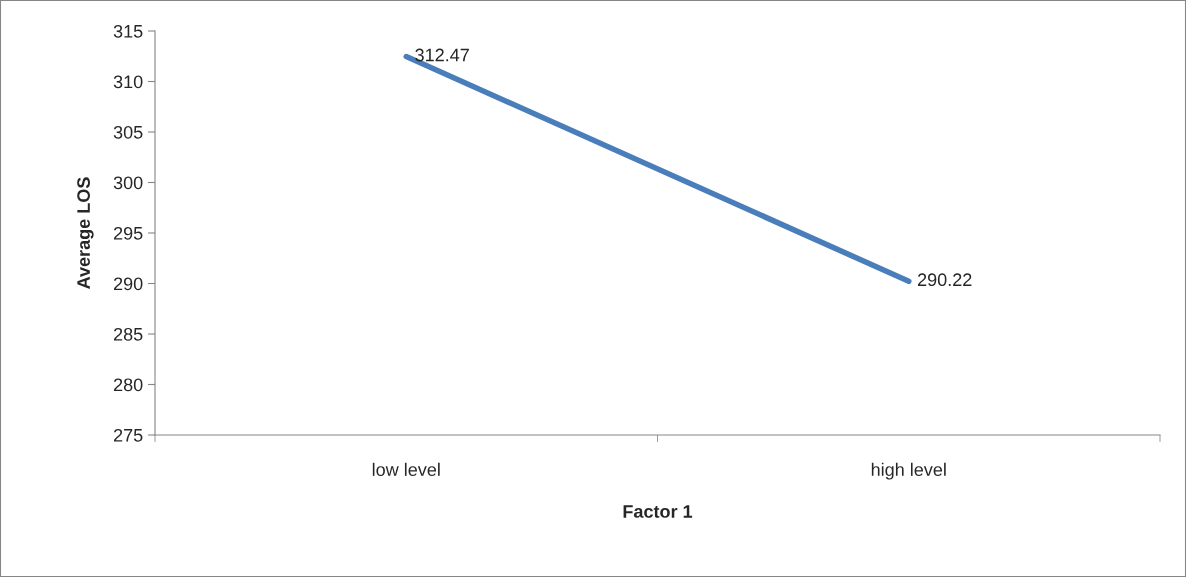 The image size is (1186, 577). What do you see at coordinates (128, 132) in the screenshot?
I see `y-tick-label: 305` at bounding box center [128, 132].